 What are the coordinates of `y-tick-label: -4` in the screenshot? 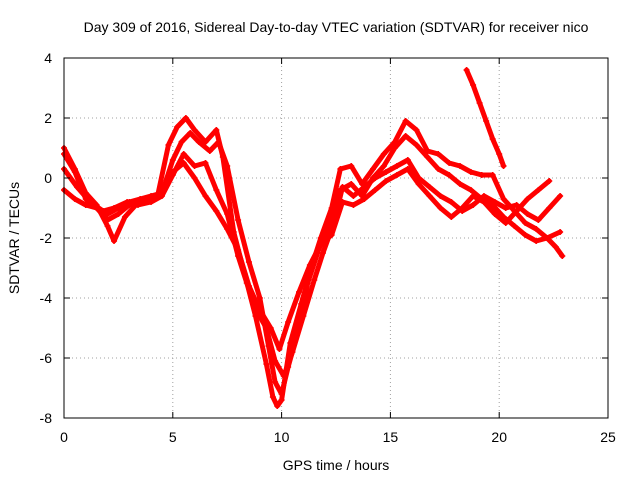 It's located at (46, 298).